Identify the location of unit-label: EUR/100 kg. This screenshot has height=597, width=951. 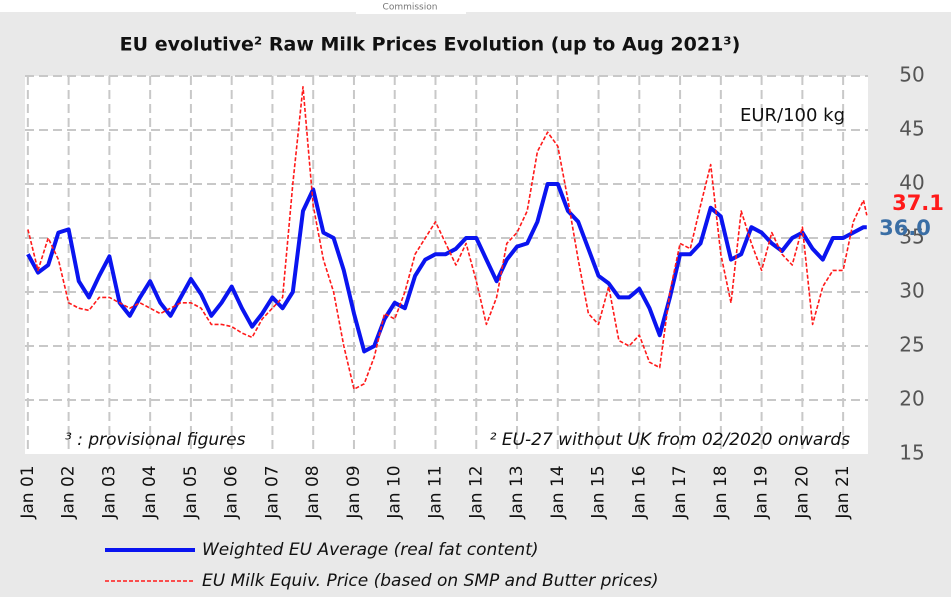
(792, 115).